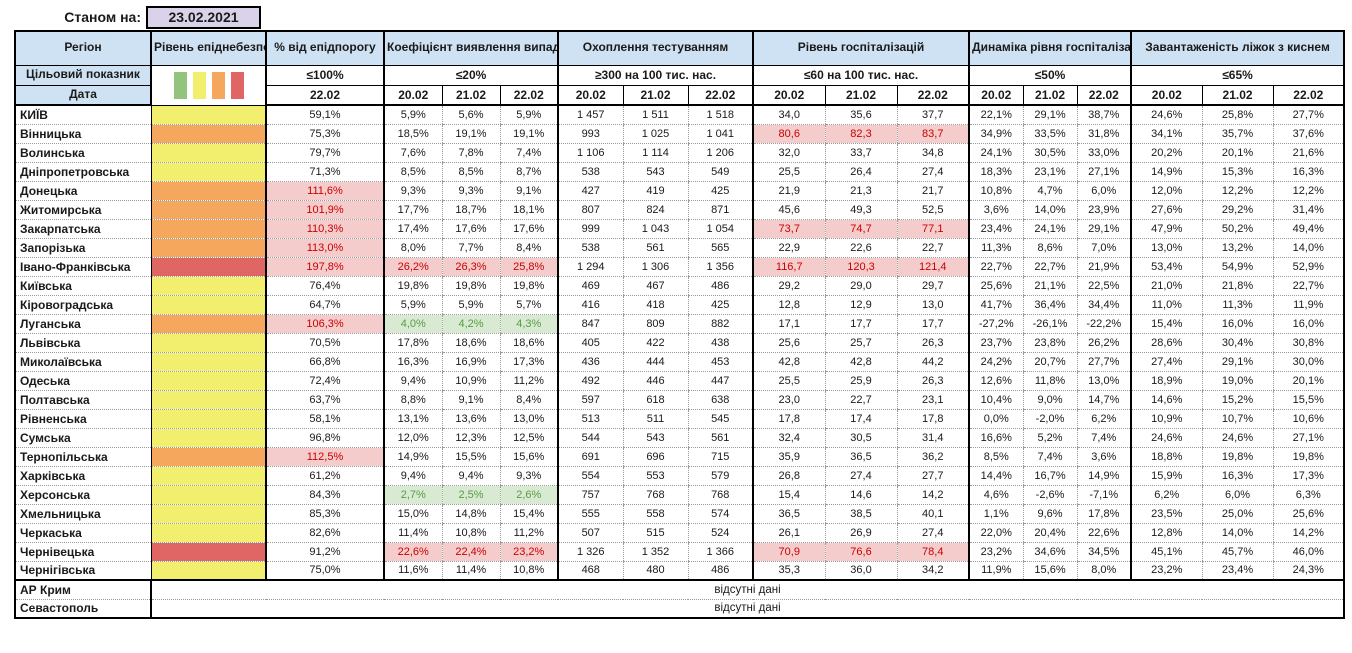  What do you see at coordinates (1237, 400) in the screenshot?
I see `oxygen-cell: 15,2%` at bounding box center [1237, 400].